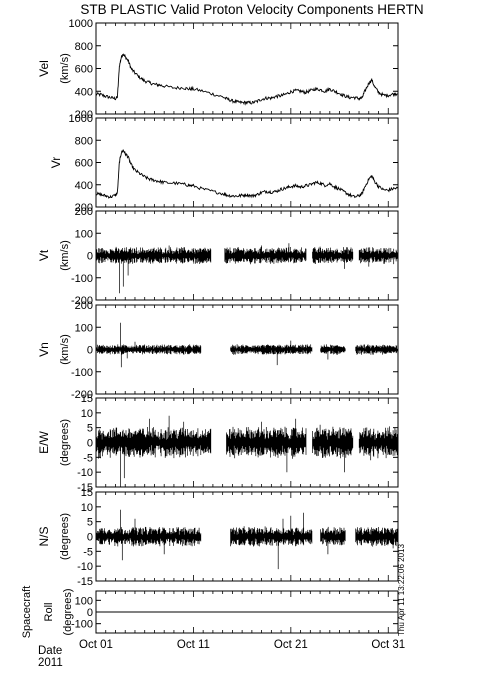 The image size is (504, 684). I want to click on panel-vel: 200 400 600 800 1000 Vel (km/s), so click(218, 69).